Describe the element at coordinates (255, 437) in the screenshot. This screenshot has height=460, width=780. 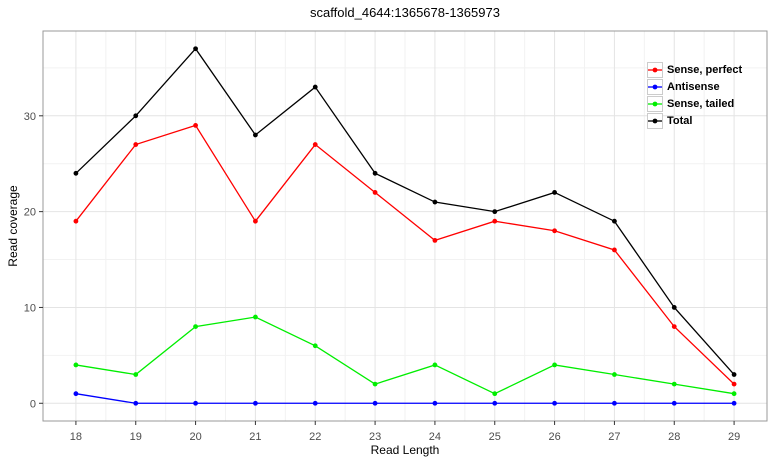
I see `x-tick-label: 21` at that location.